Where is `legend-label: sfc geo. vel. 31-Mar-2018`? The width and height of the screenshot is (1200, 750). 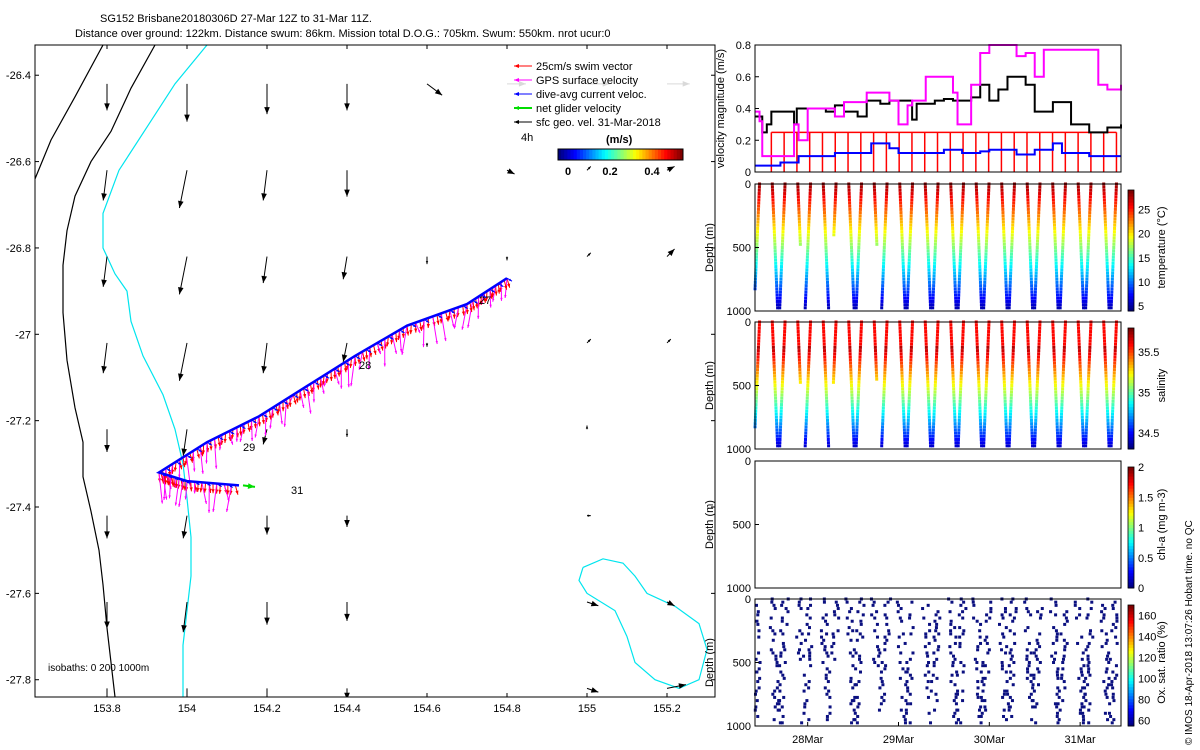
legend-label: sfc geo. vel. 31-Mar-2018 is located at coordinates (598, 123).